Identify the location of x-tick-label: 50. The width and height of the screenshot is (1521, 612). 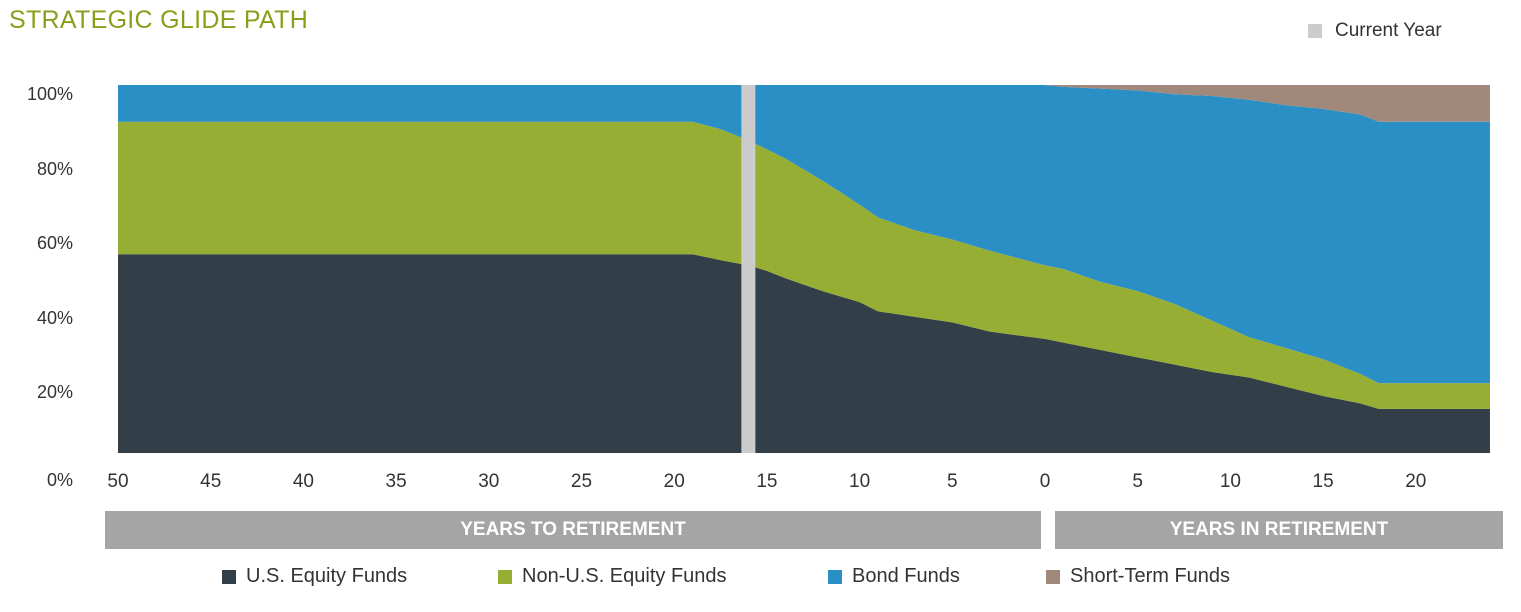
(117, 481).